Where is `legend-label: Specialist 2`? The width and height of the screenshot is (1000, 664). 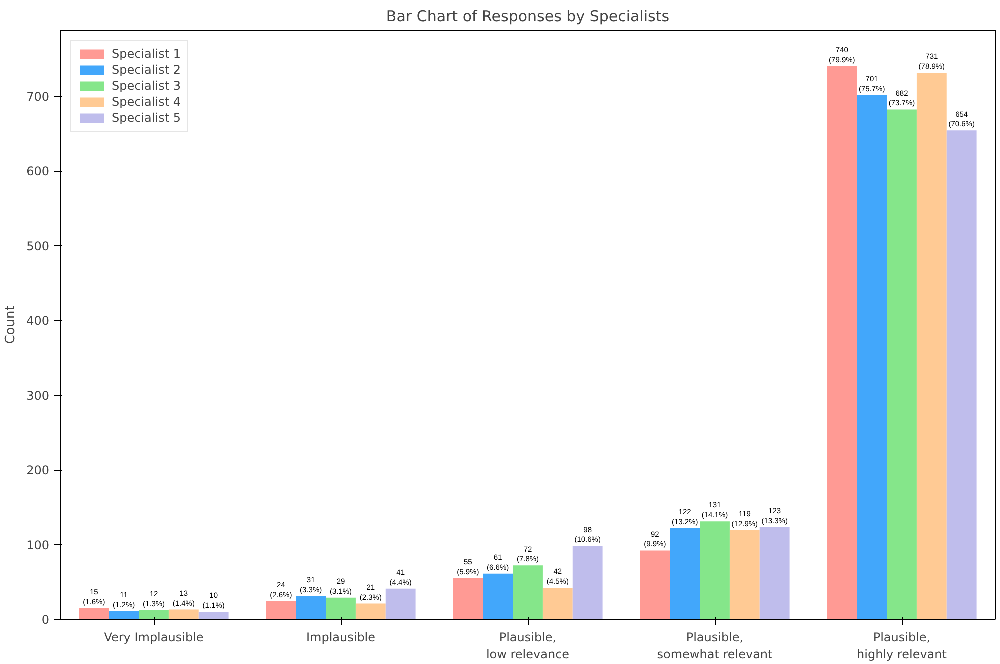 legend-label: Specialist 2 is located at coordinates (146, 70).